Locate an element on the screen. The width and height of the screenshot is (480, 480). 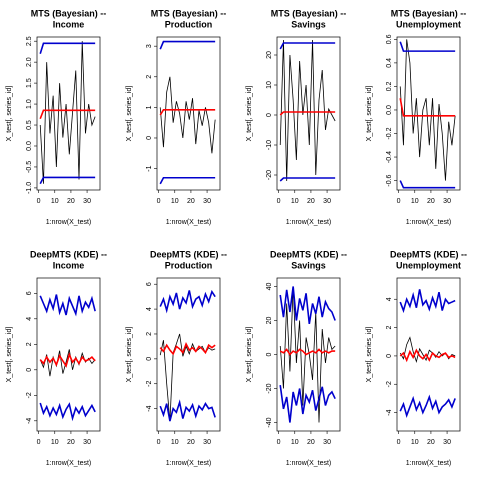
y-tick-label: 0.6 is located at coordinates (389, 39).